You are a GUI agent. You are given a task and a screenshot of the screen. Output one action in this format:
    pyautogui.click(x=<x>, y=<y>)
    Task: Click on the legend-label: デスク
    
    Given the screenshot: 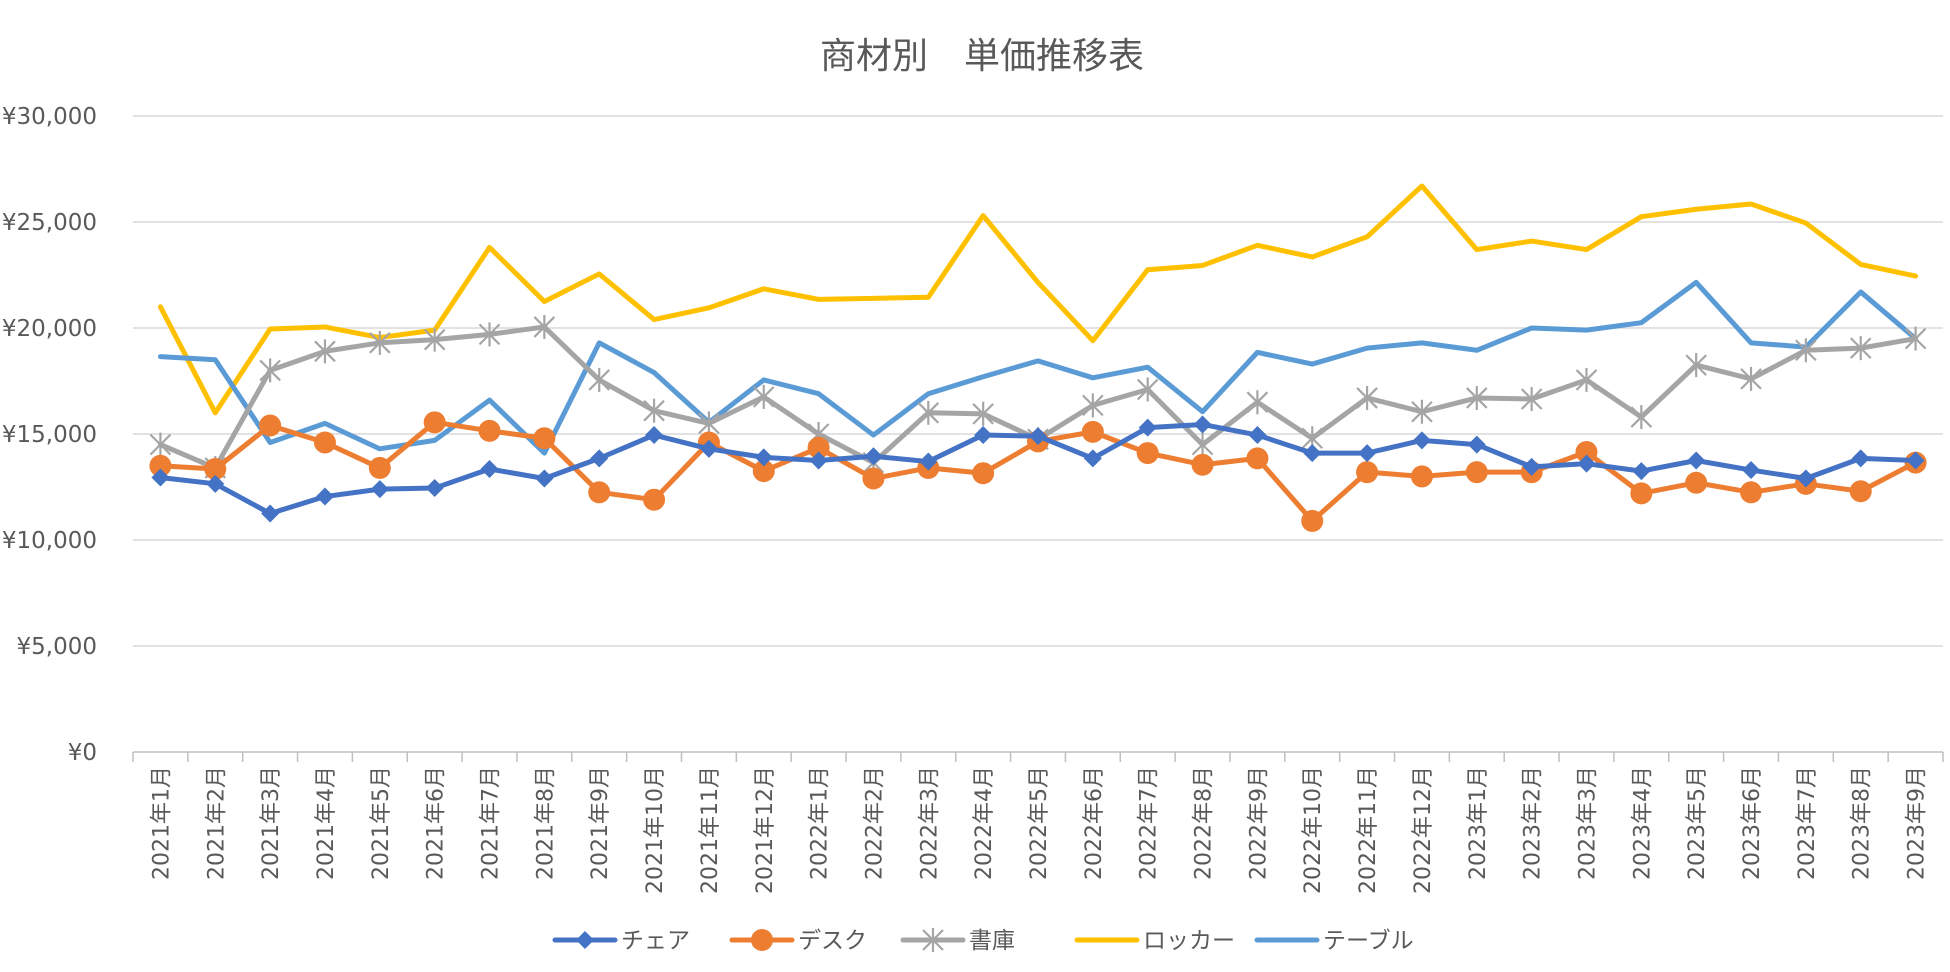 What is the action you would take?
    pyautogui.click(x=832, y=941)
    